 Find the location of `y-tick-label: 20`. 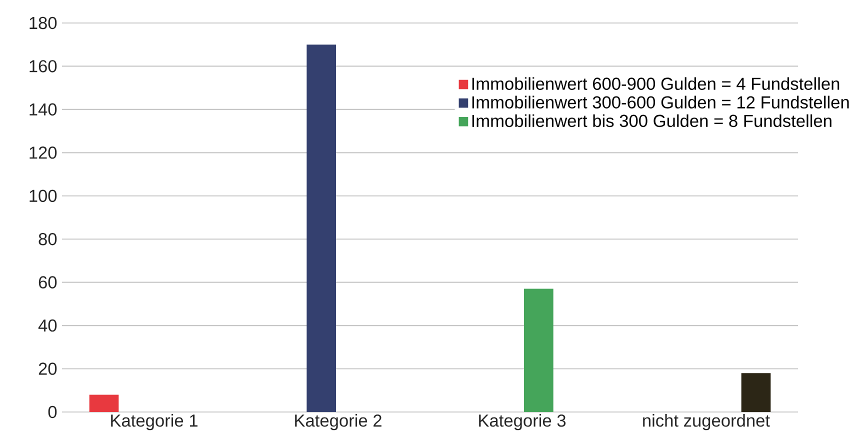

y-tick-label: 20 is located at coordinates (47, 368).